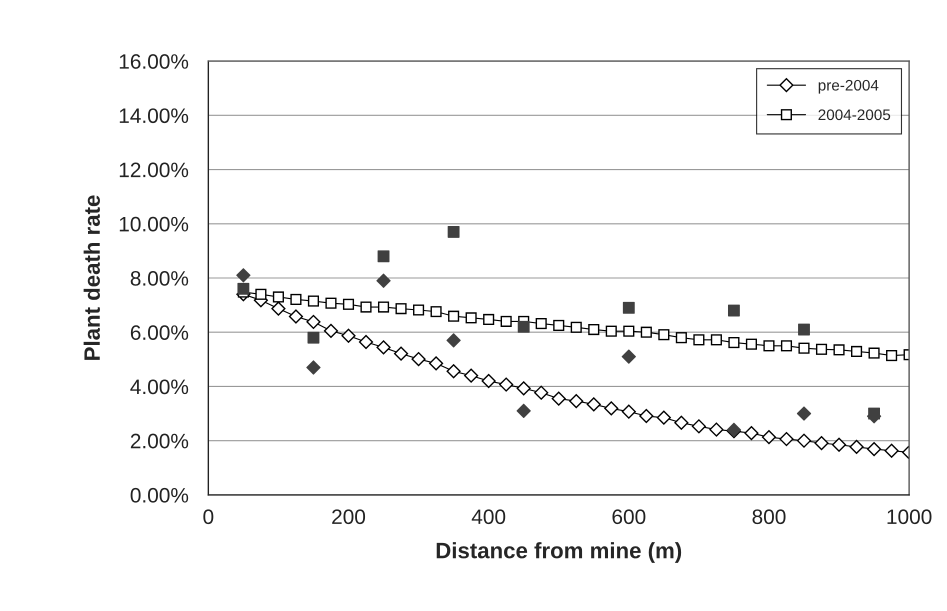 The image size is (947, 611). Describe the element at coordinates (92, 277) in the screenshot. I see `y-axis-title: Plant death rate` at that location.